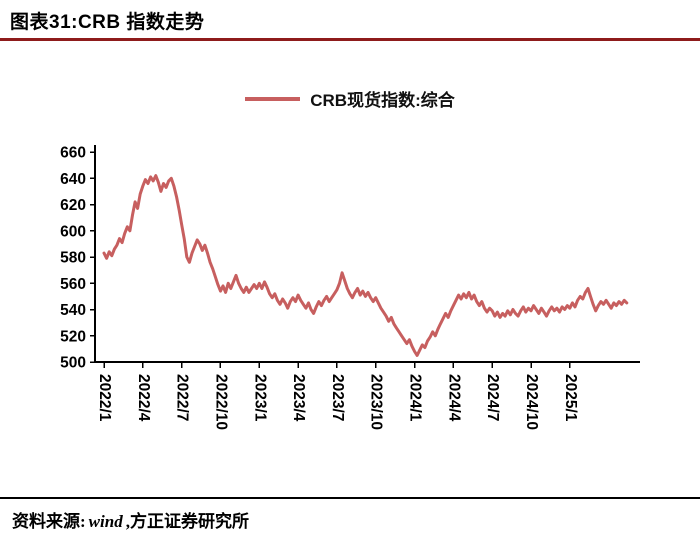 This screenshot has width=700, height=542. I want to click on y-tick-label: 540, so click(73, 310).